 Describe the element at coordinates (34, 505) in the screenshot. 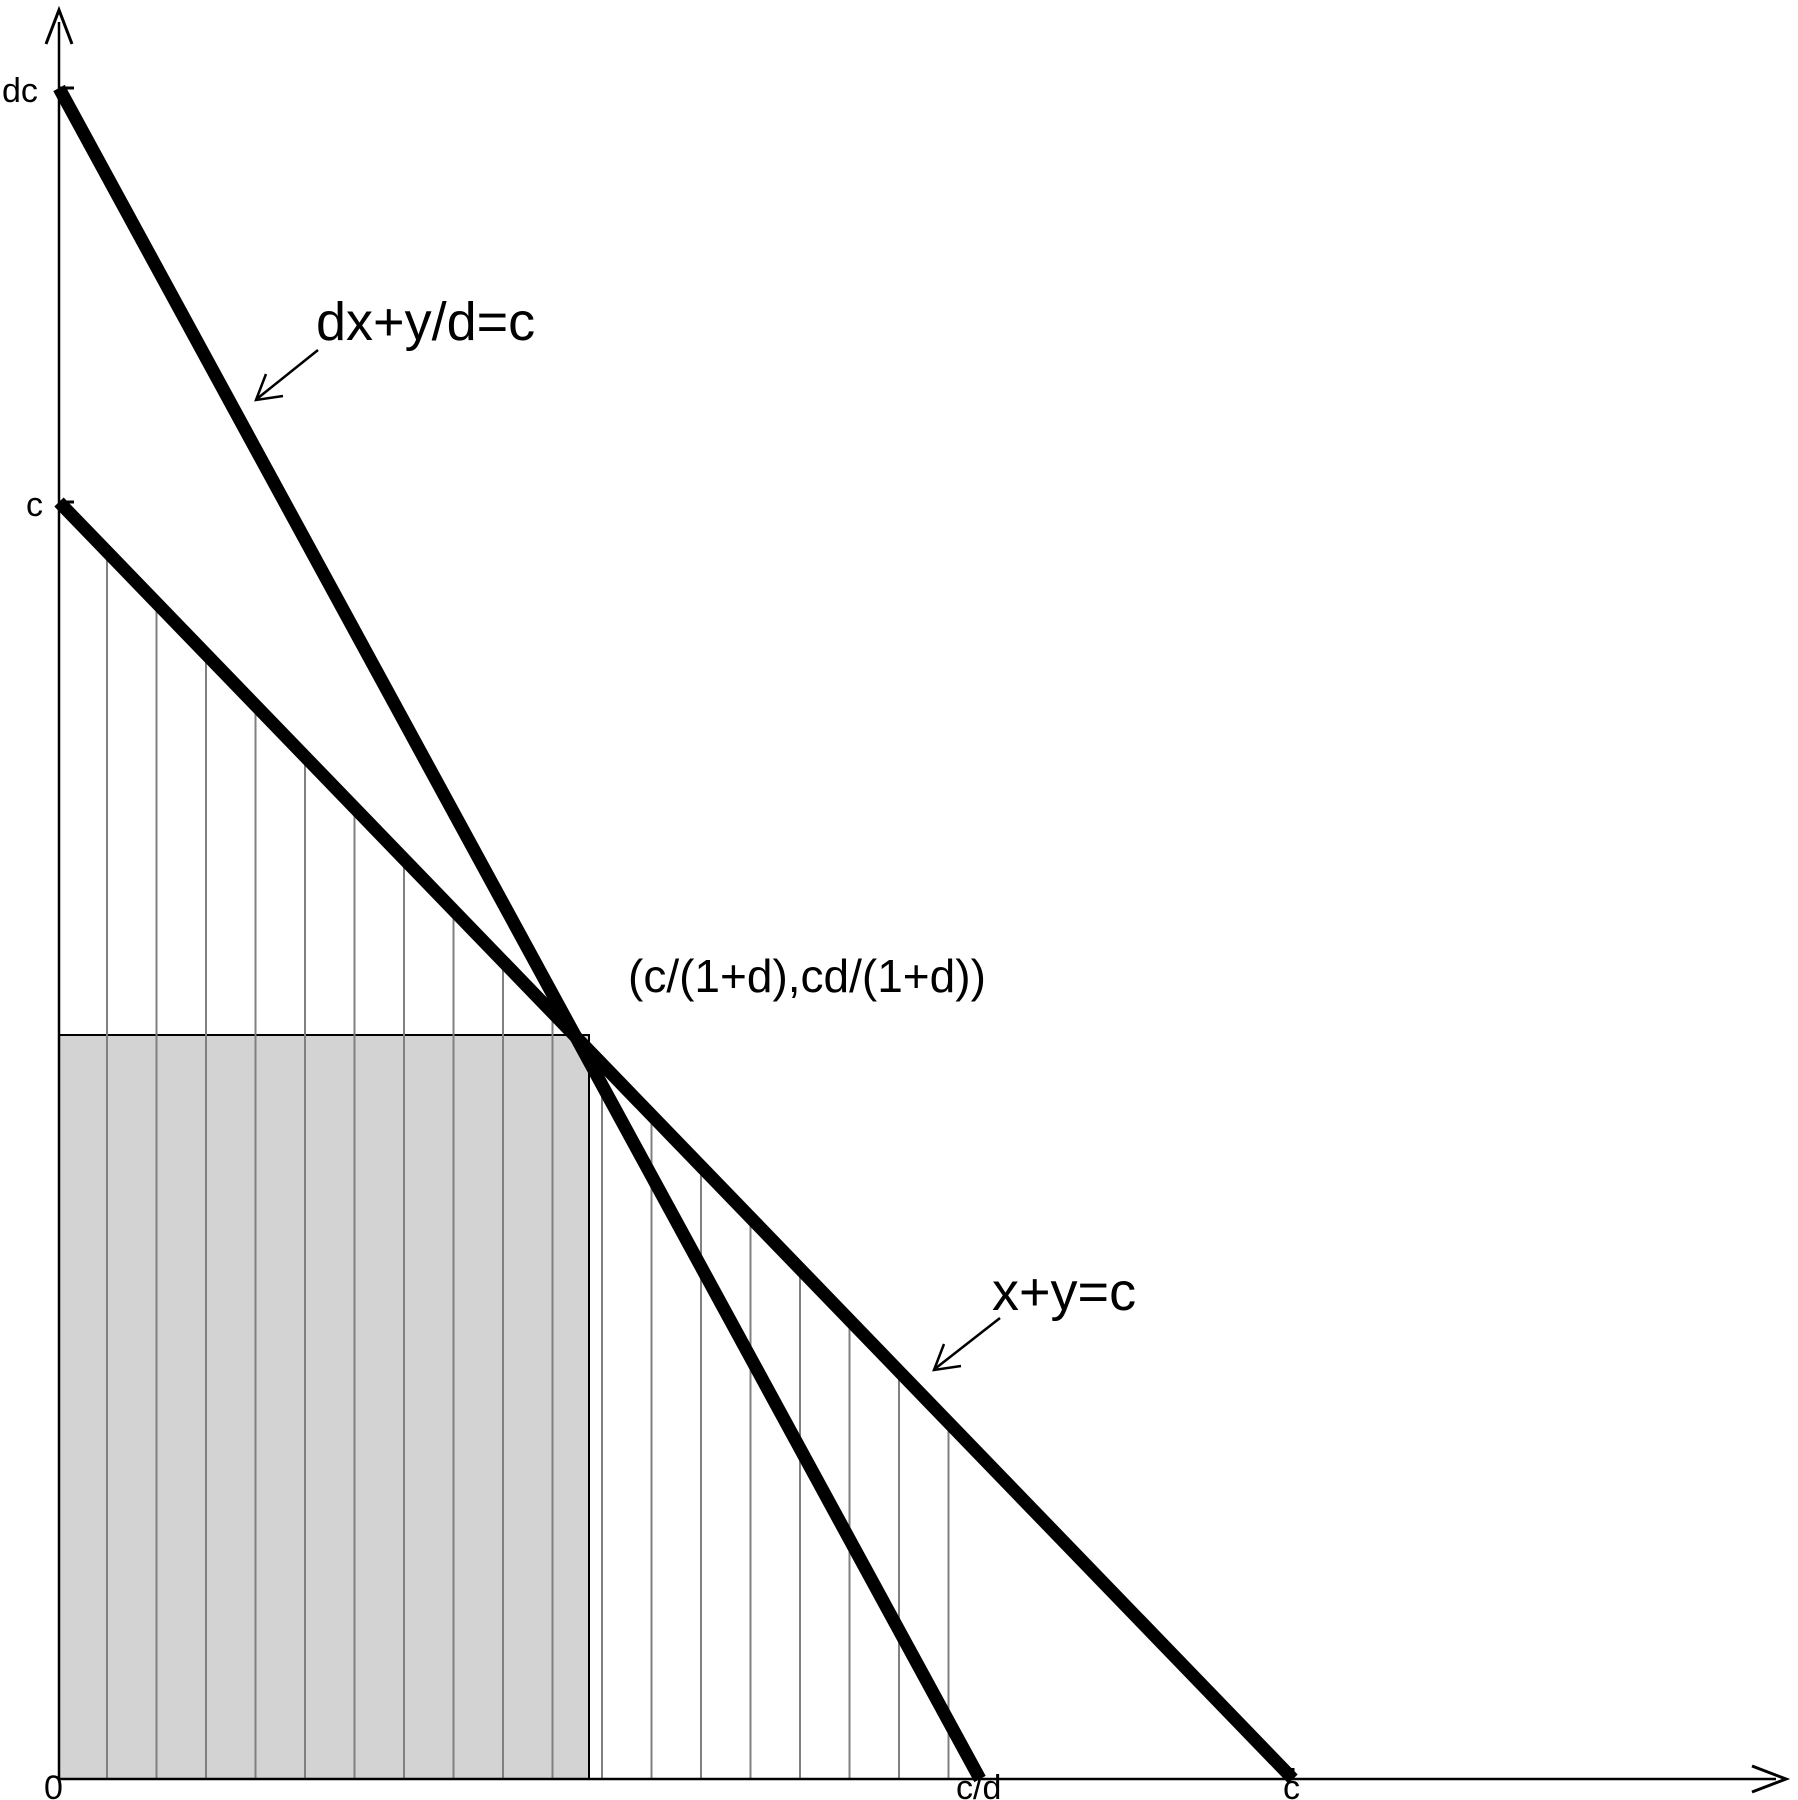

I see `y-tick-label-c: c` at that location.